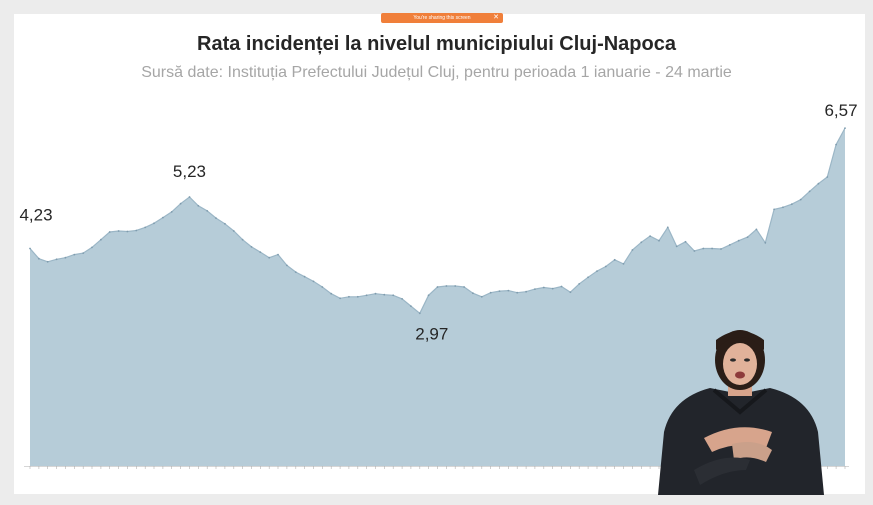  I want to click on annotation-label: 2,97, so click(431, 333).